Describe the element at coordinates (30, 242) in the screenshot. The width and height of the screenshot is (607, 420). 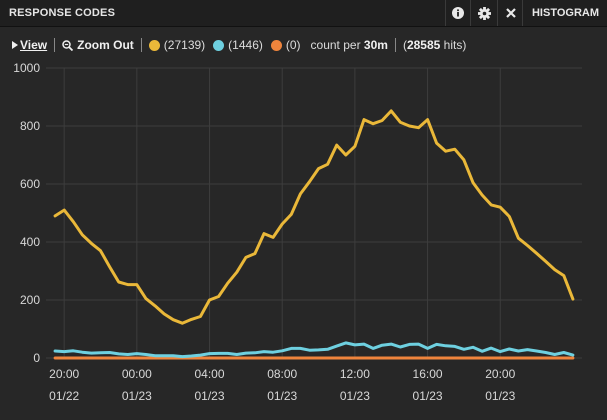
I see `y-tick-label: 400` at that location.